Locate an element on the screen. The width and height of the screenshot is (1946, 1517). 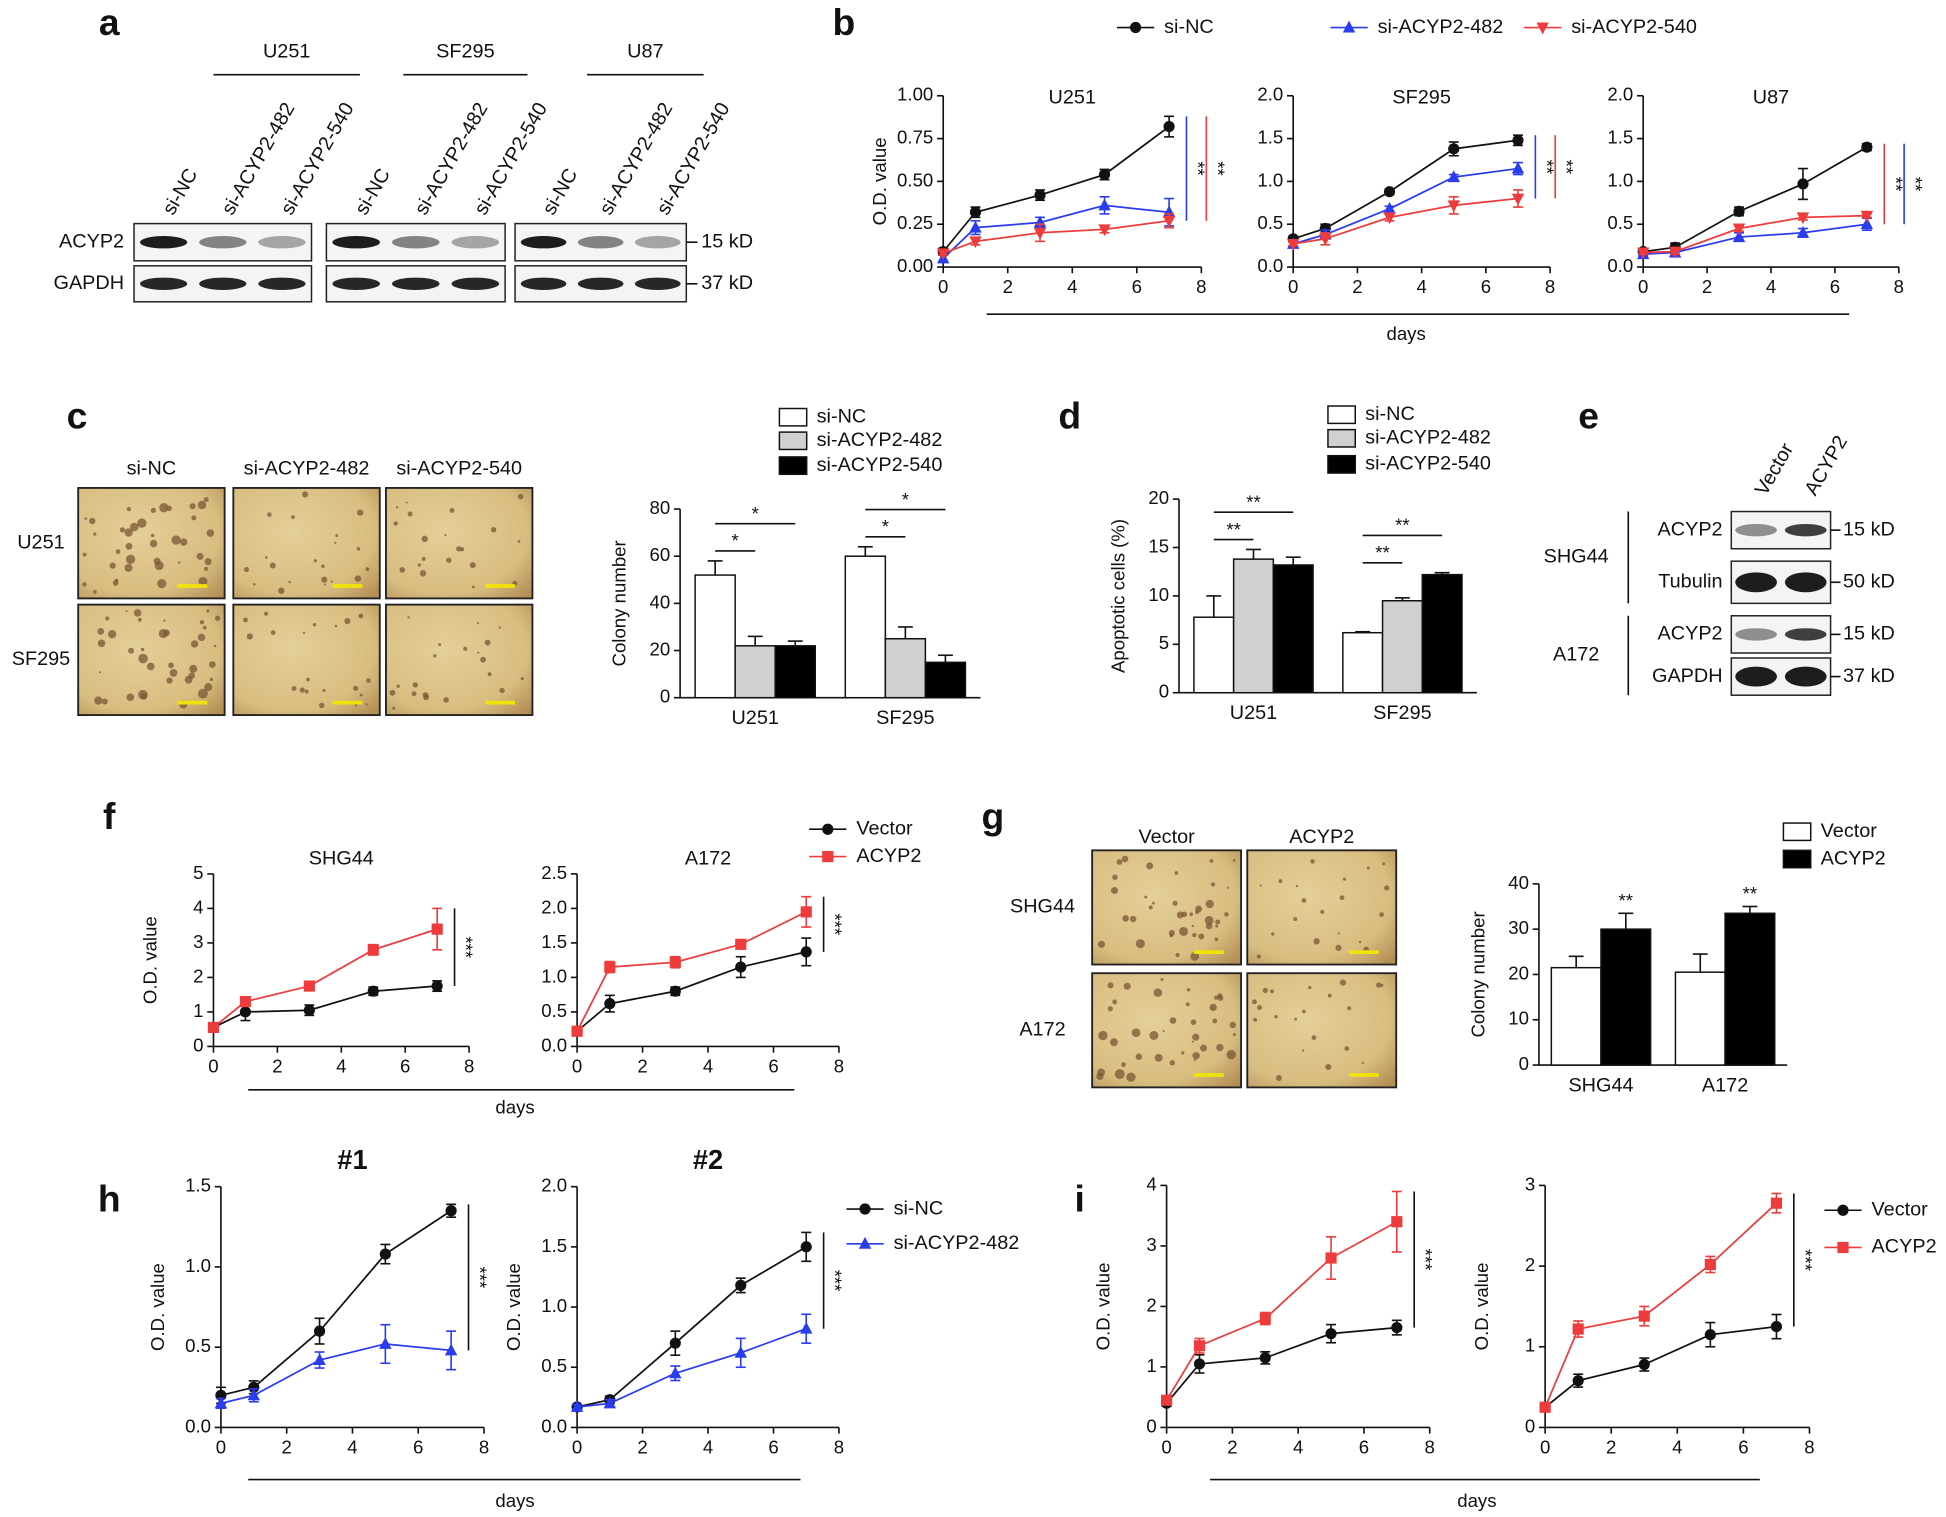
x-tick-label: 8 is located at coordinates (839, 1065).